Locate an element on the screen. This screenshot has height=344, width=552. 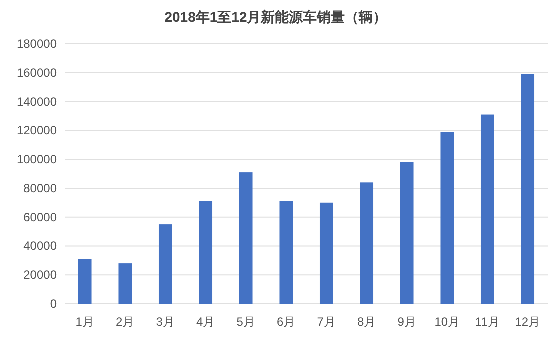
y-tick-label: 60000 is located at coordinates (41, 217).